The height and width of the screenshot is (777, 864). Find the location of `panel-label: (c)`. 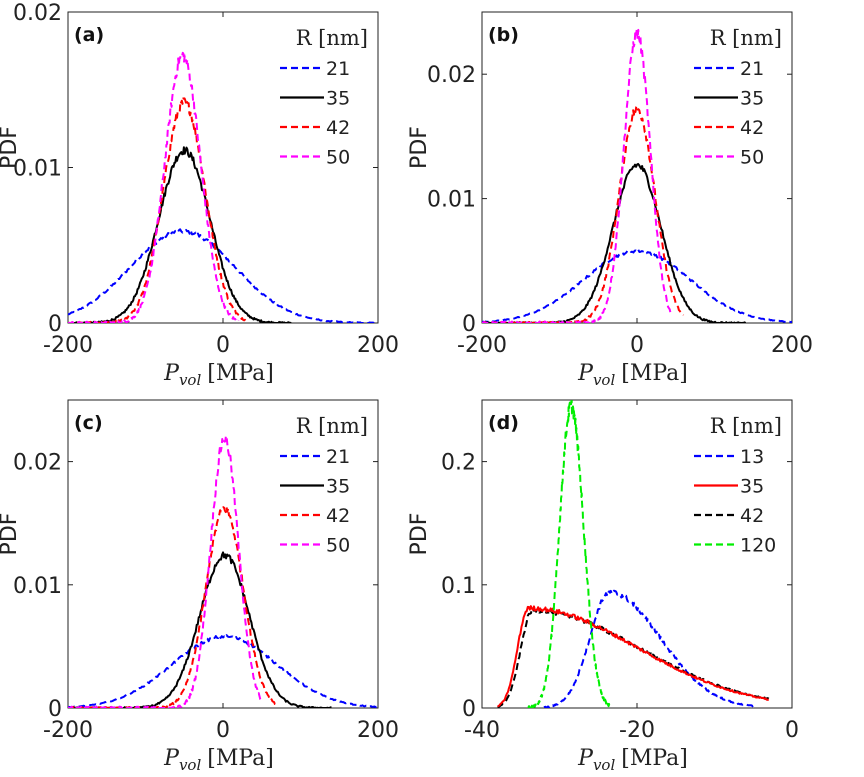

panel-label: (c) is located at coordinates (88, 423).